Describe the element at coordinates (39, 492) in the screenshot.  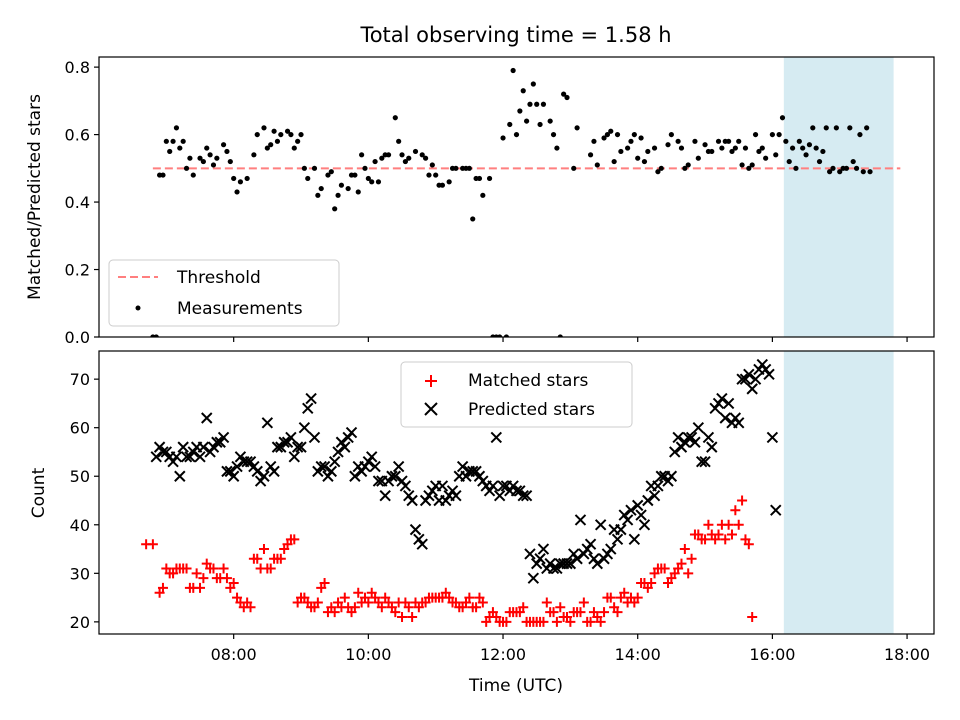
I see `count-y-axis-label: Count` at that location.